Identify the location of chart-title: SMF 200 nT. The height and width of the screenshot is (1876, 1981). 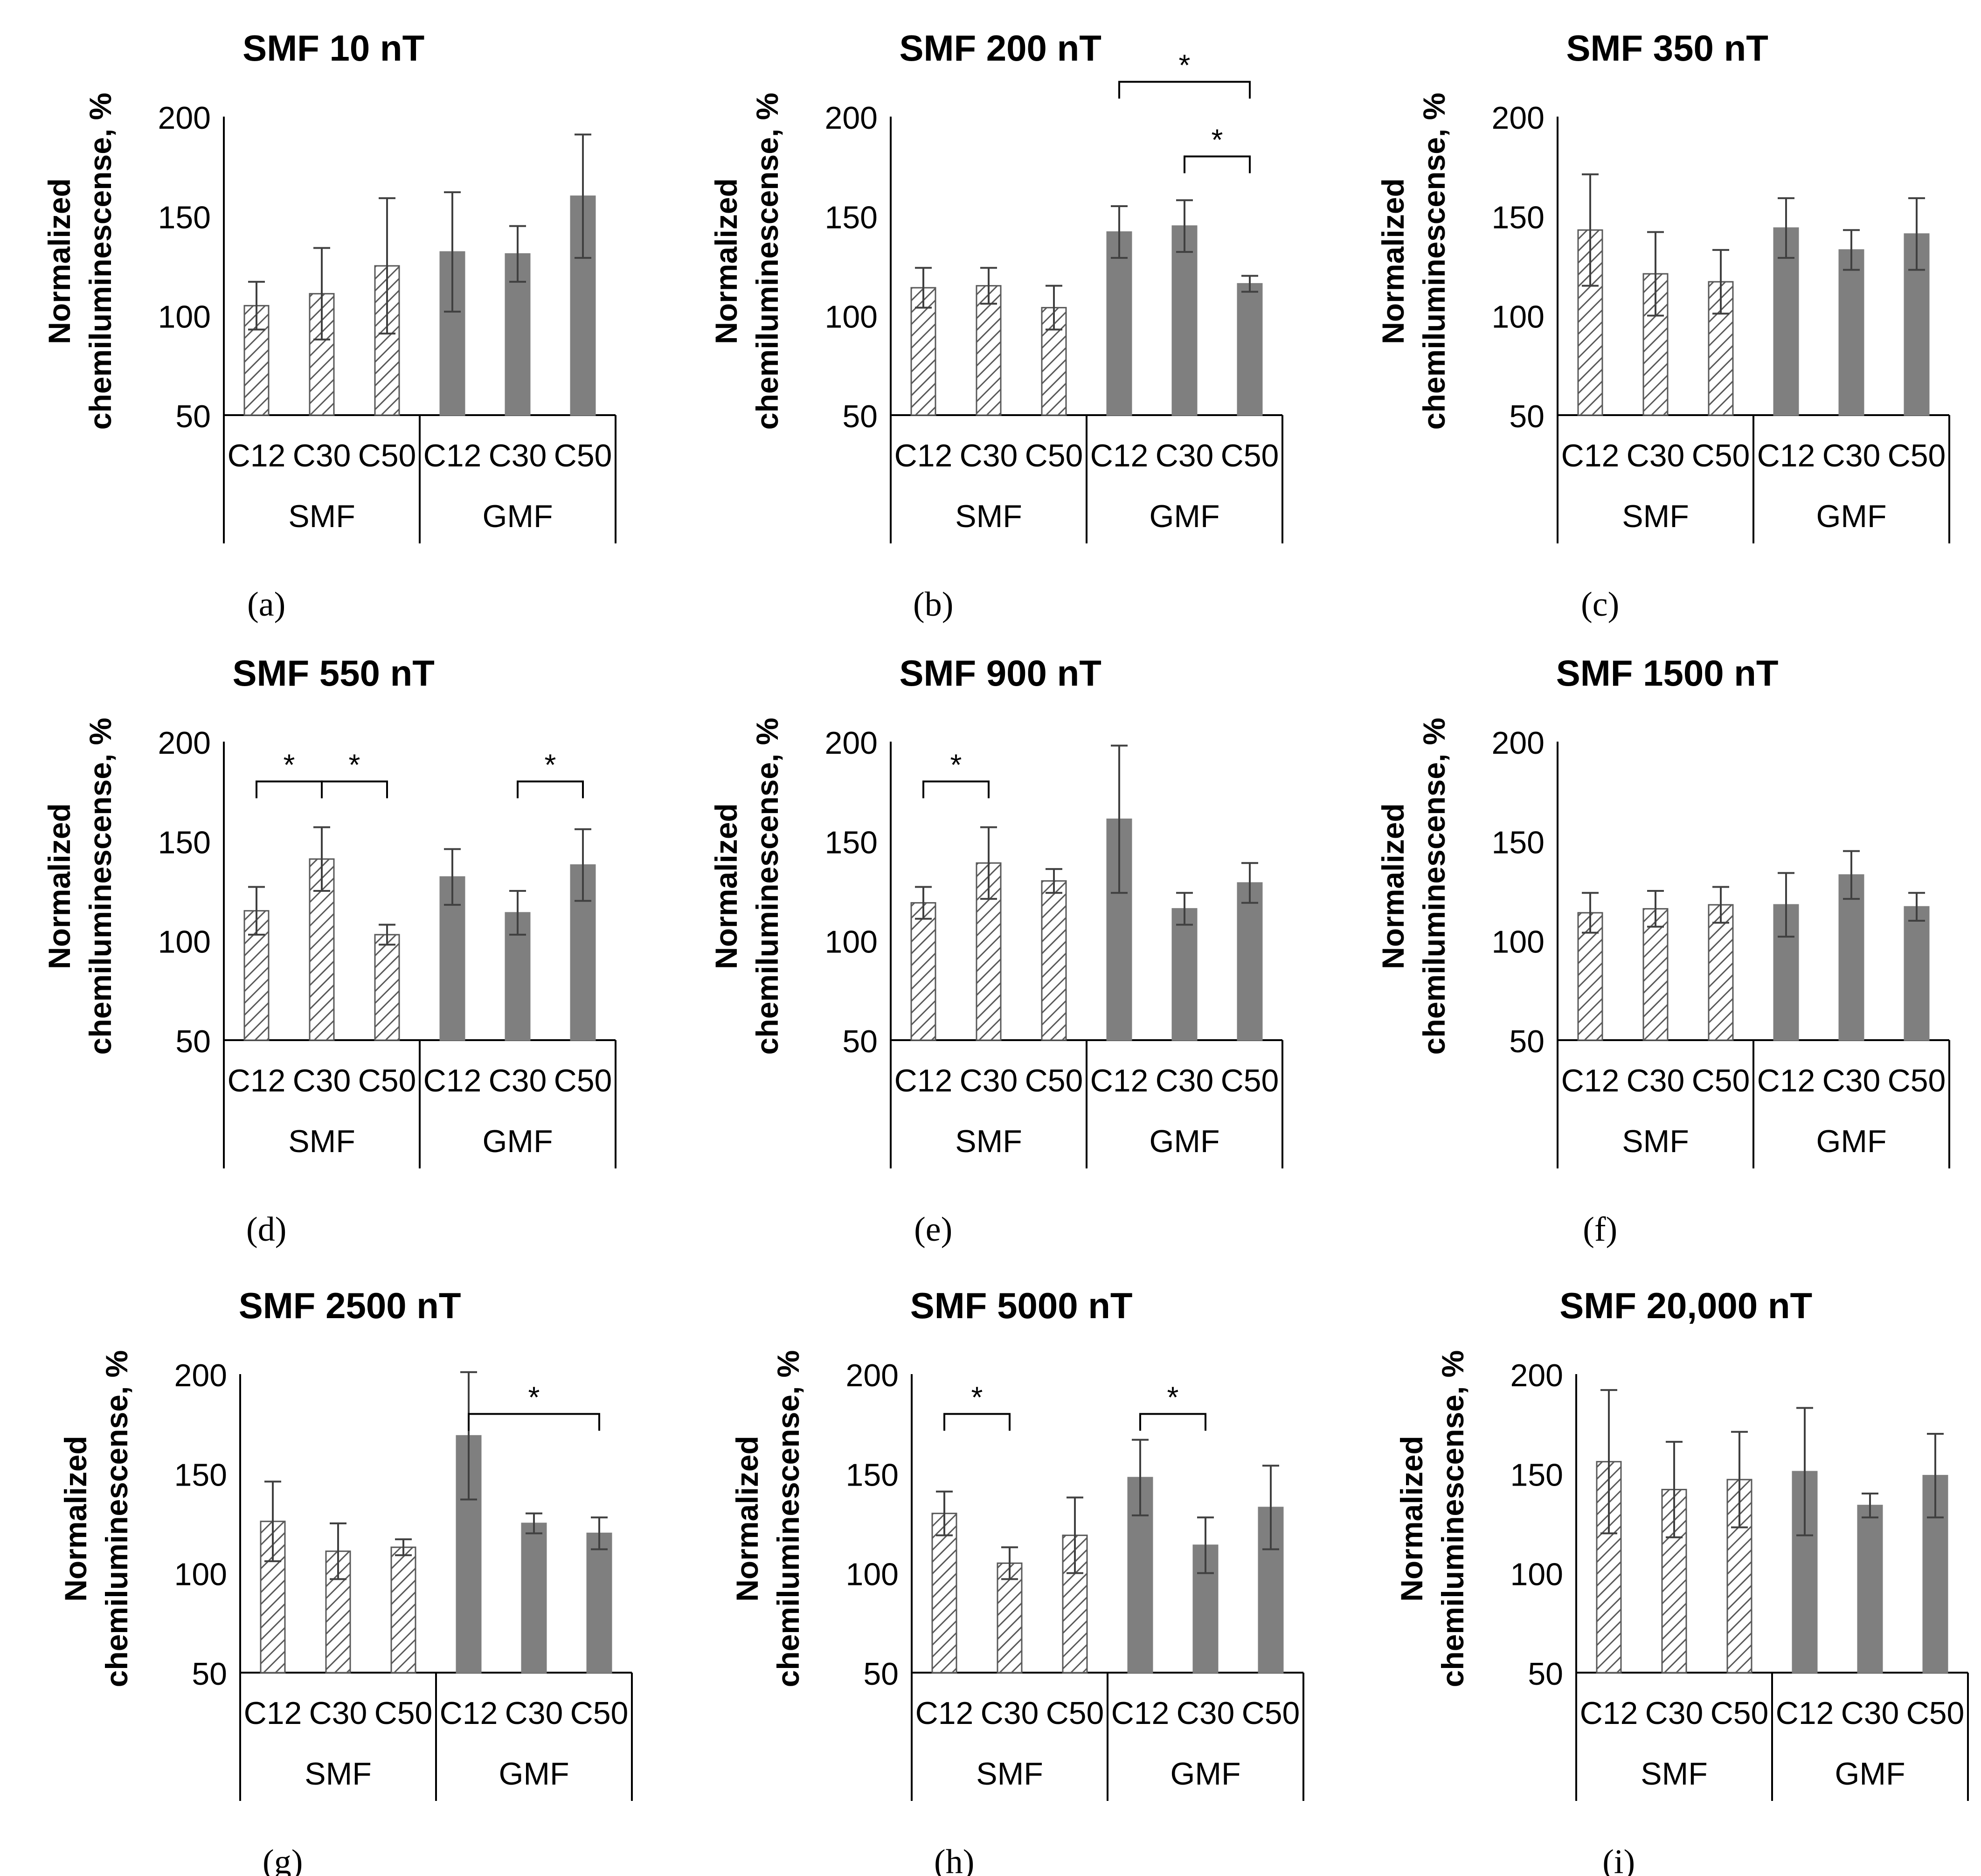
(1000, 48).